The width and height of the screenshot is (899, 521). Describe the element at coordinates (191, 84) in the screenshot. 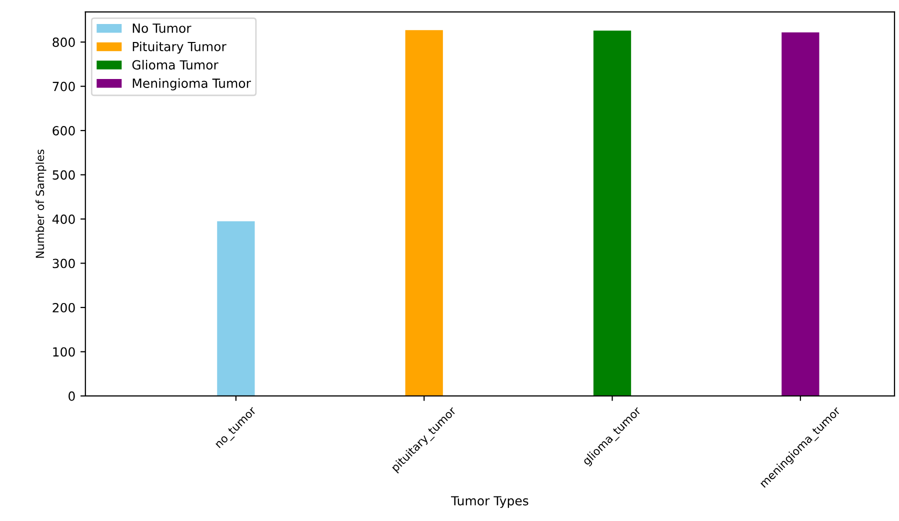

I see `legend-label: Meningioma Tumor` at that location.